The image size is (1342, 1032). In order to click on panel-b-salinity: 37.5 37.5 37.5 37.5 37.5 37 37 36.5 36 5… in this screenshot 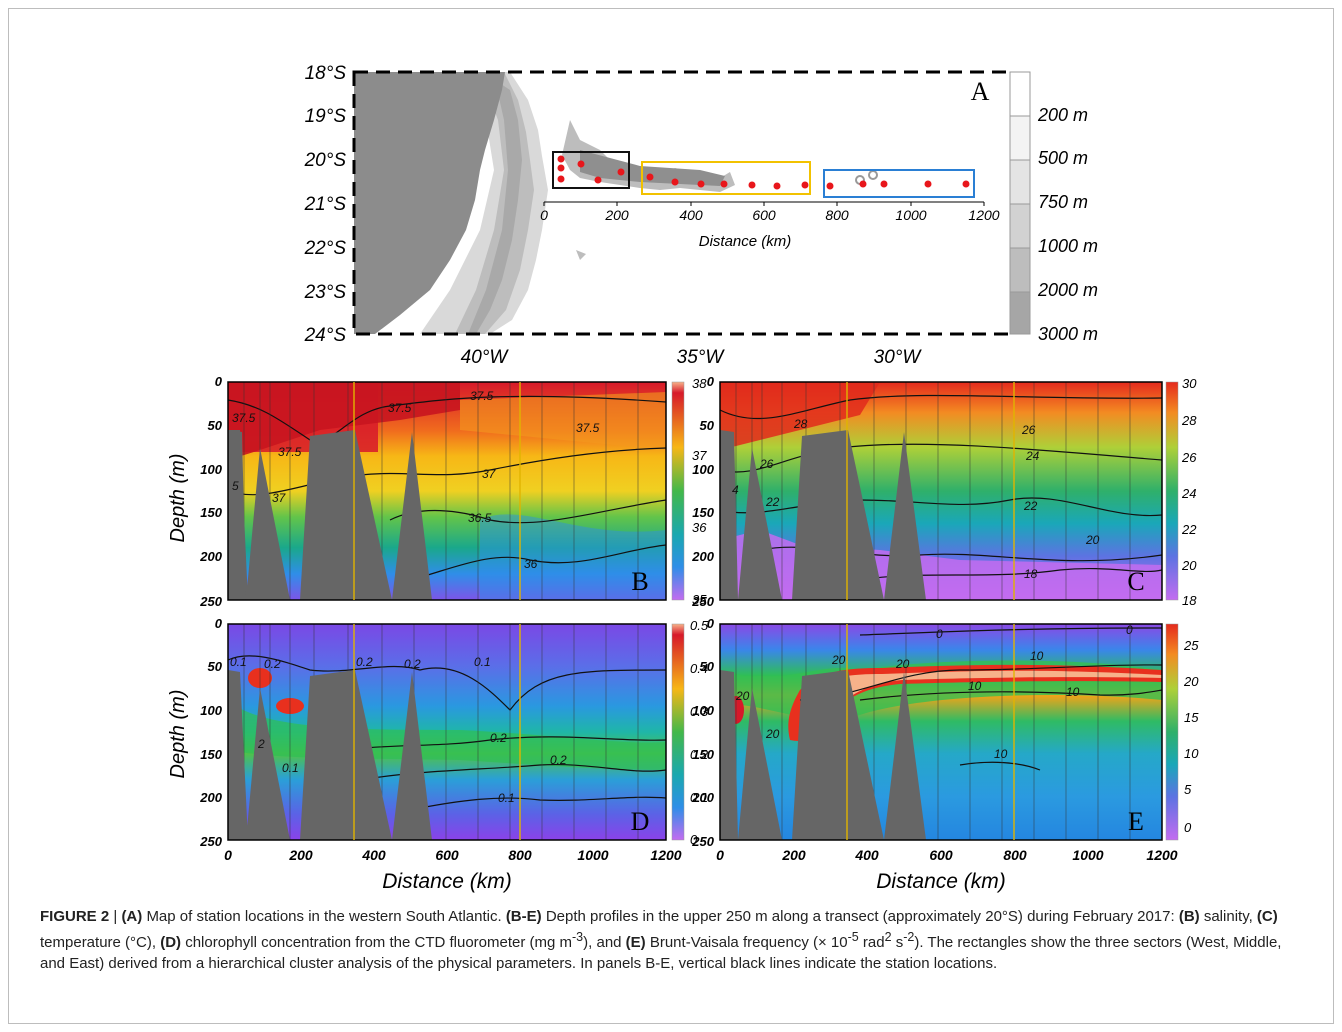, I will do `click(467, 491)`.